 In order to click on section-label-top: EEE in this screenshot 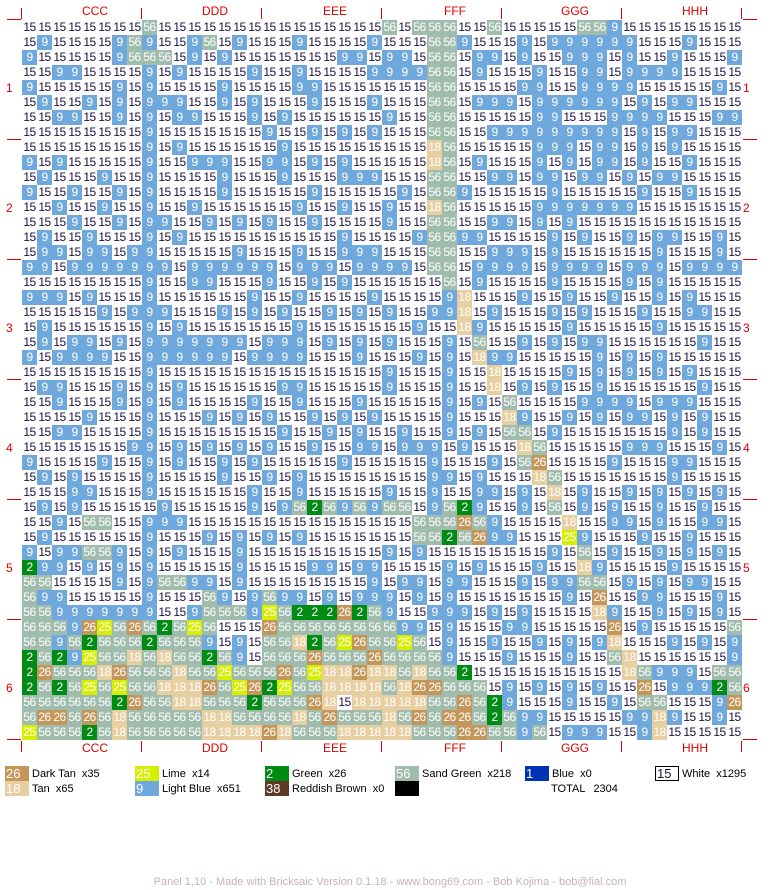, I will do `click(334, 11)`.